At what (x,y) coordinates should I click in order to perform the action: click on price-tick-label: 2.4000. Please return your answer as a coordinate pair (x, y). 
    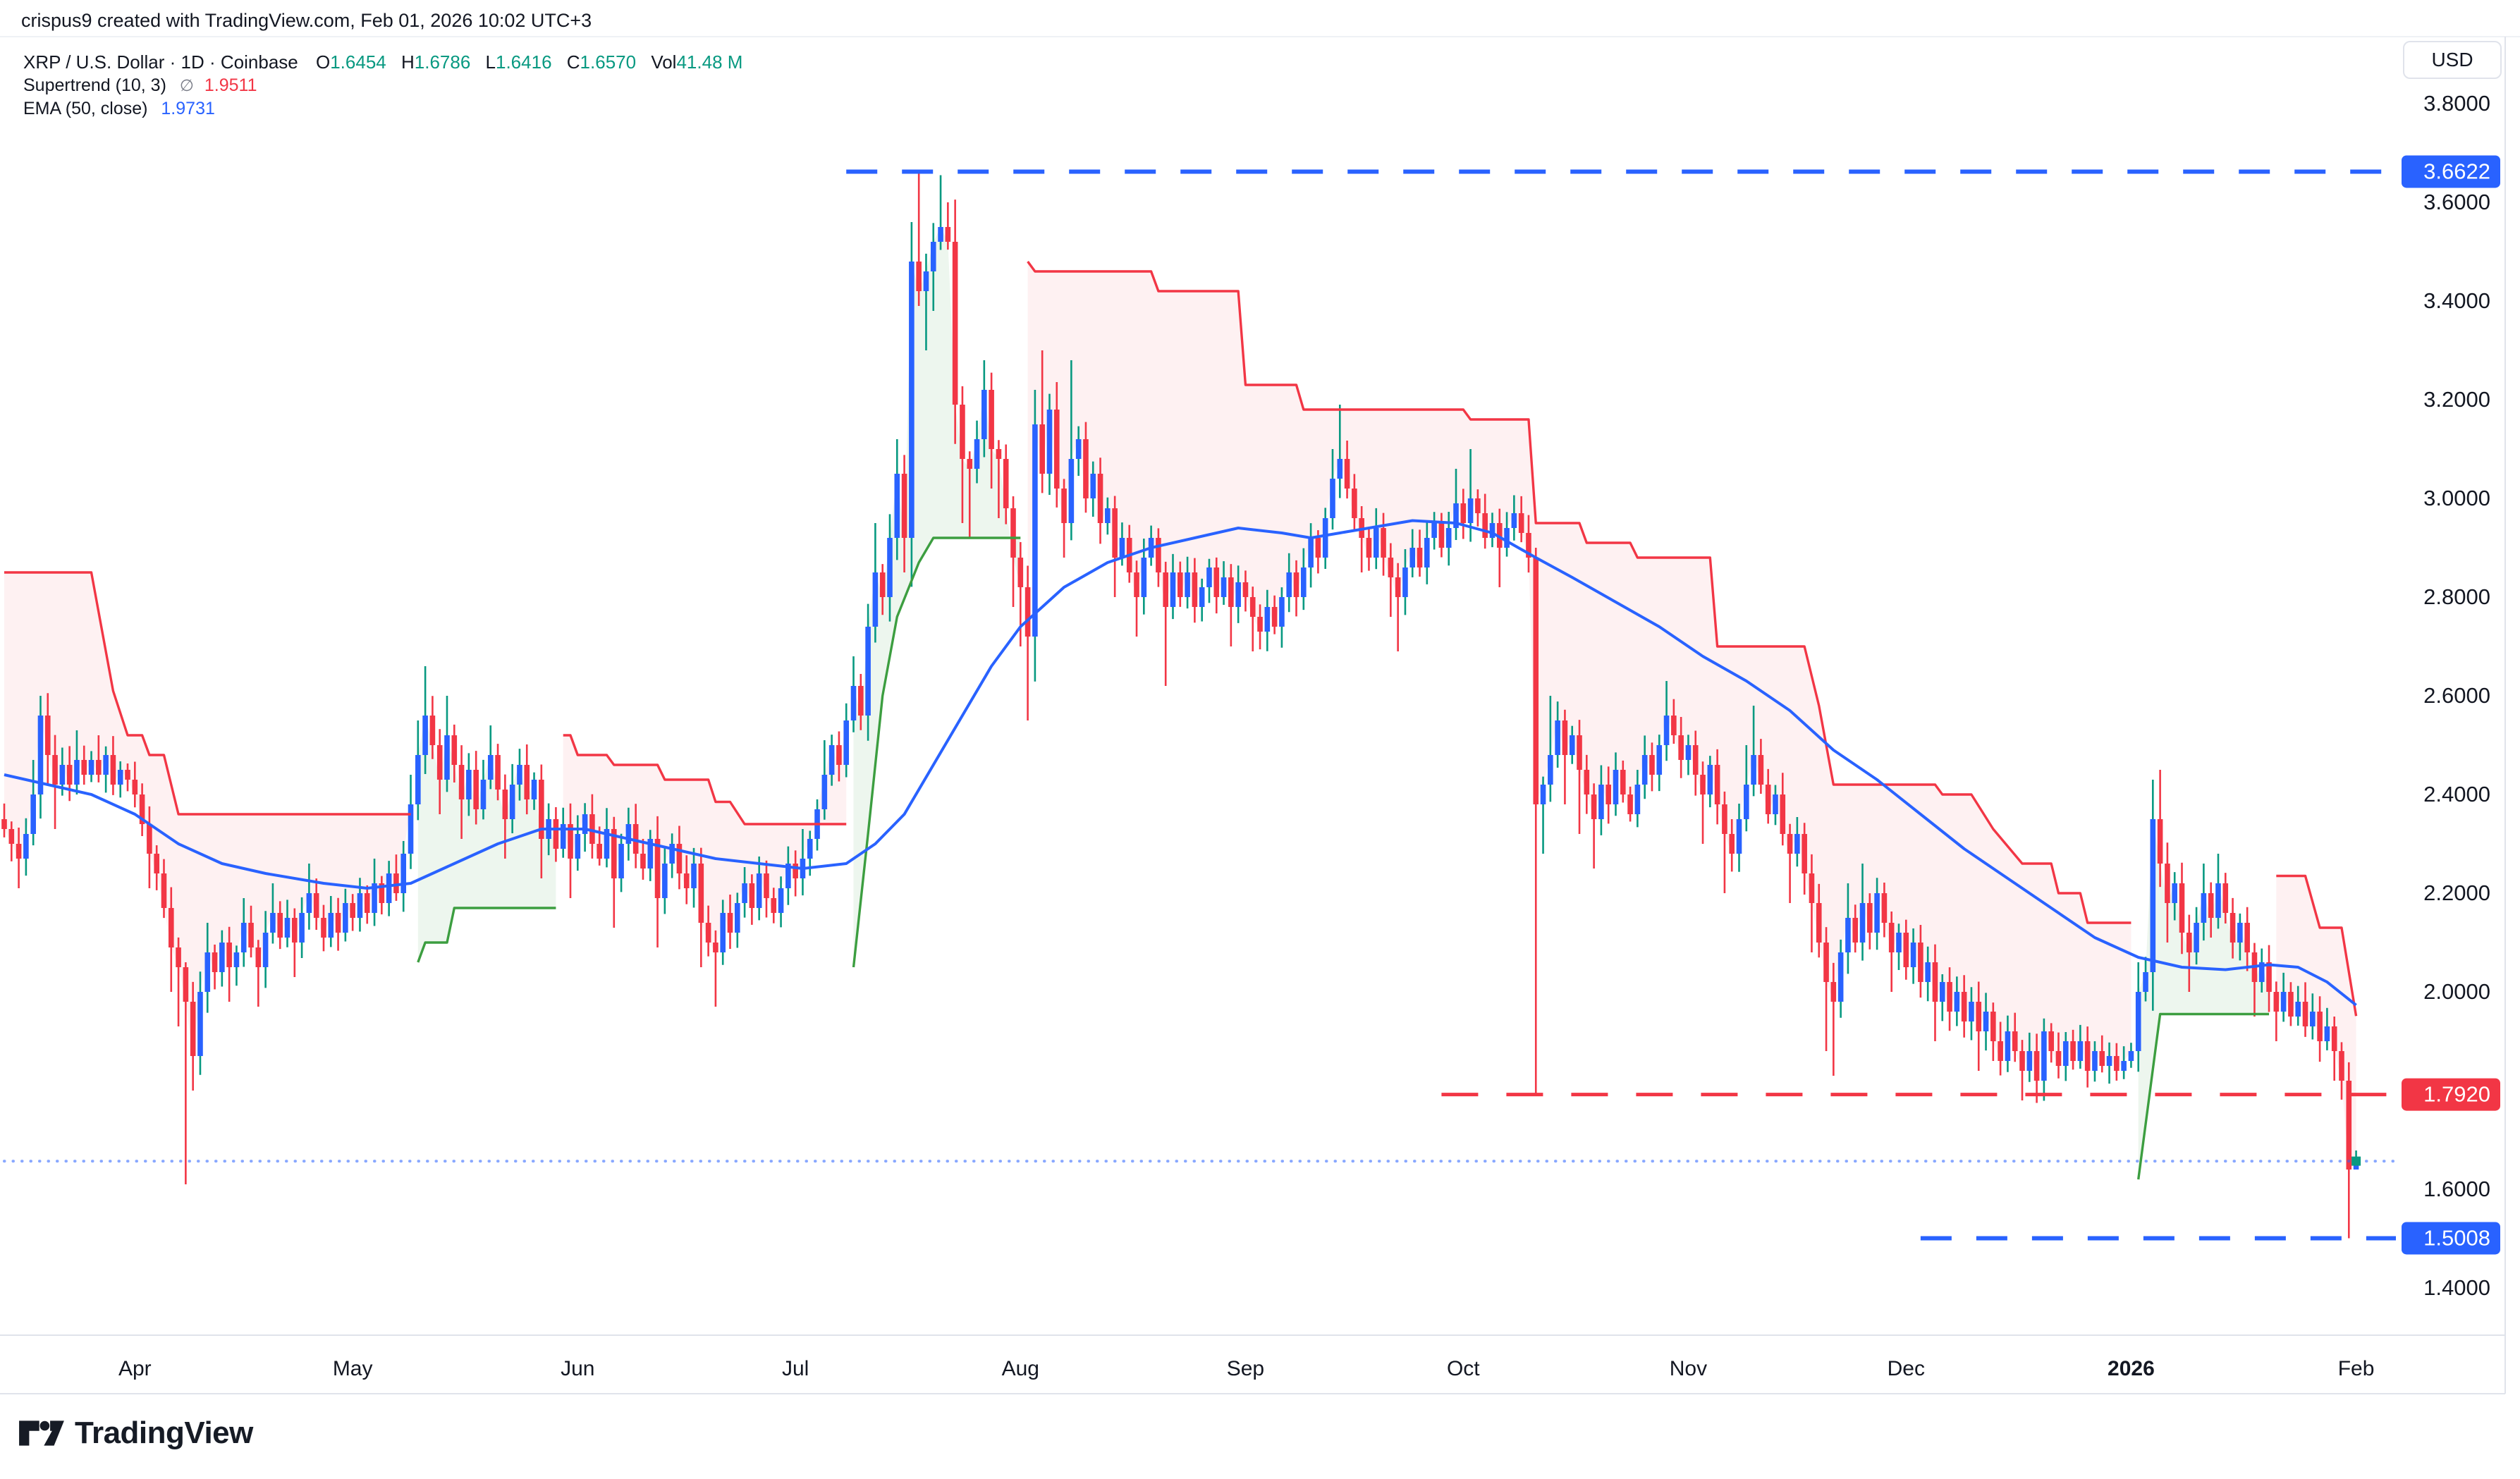
    Looking at the image, I should click on (2456, 794).